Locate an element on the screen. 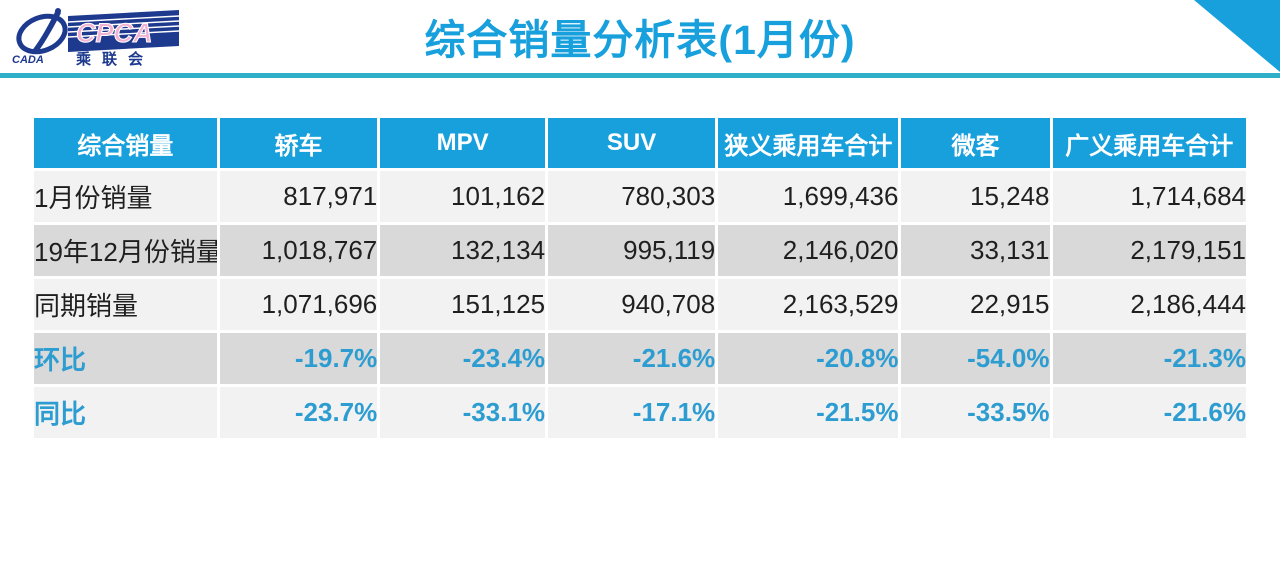 The height and width of the screenshot is (570, 1280). value-cell: 132,134 is located at coordinates (463, 250).